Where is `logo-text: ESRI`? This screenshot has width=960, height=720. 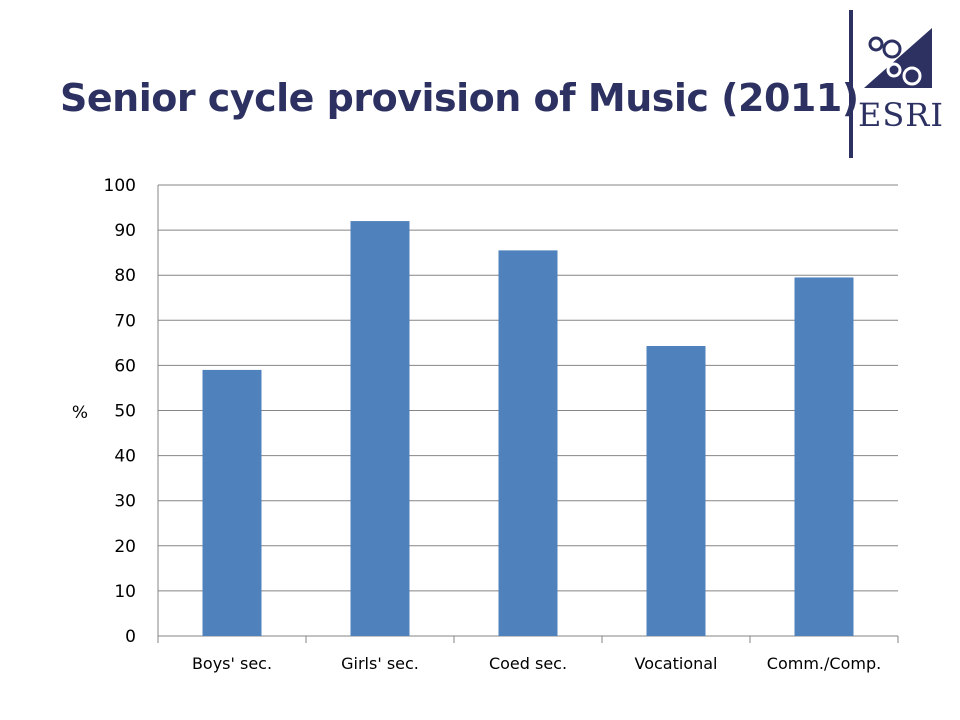 logo-text: ESRI is located at coordinates (901, 115).